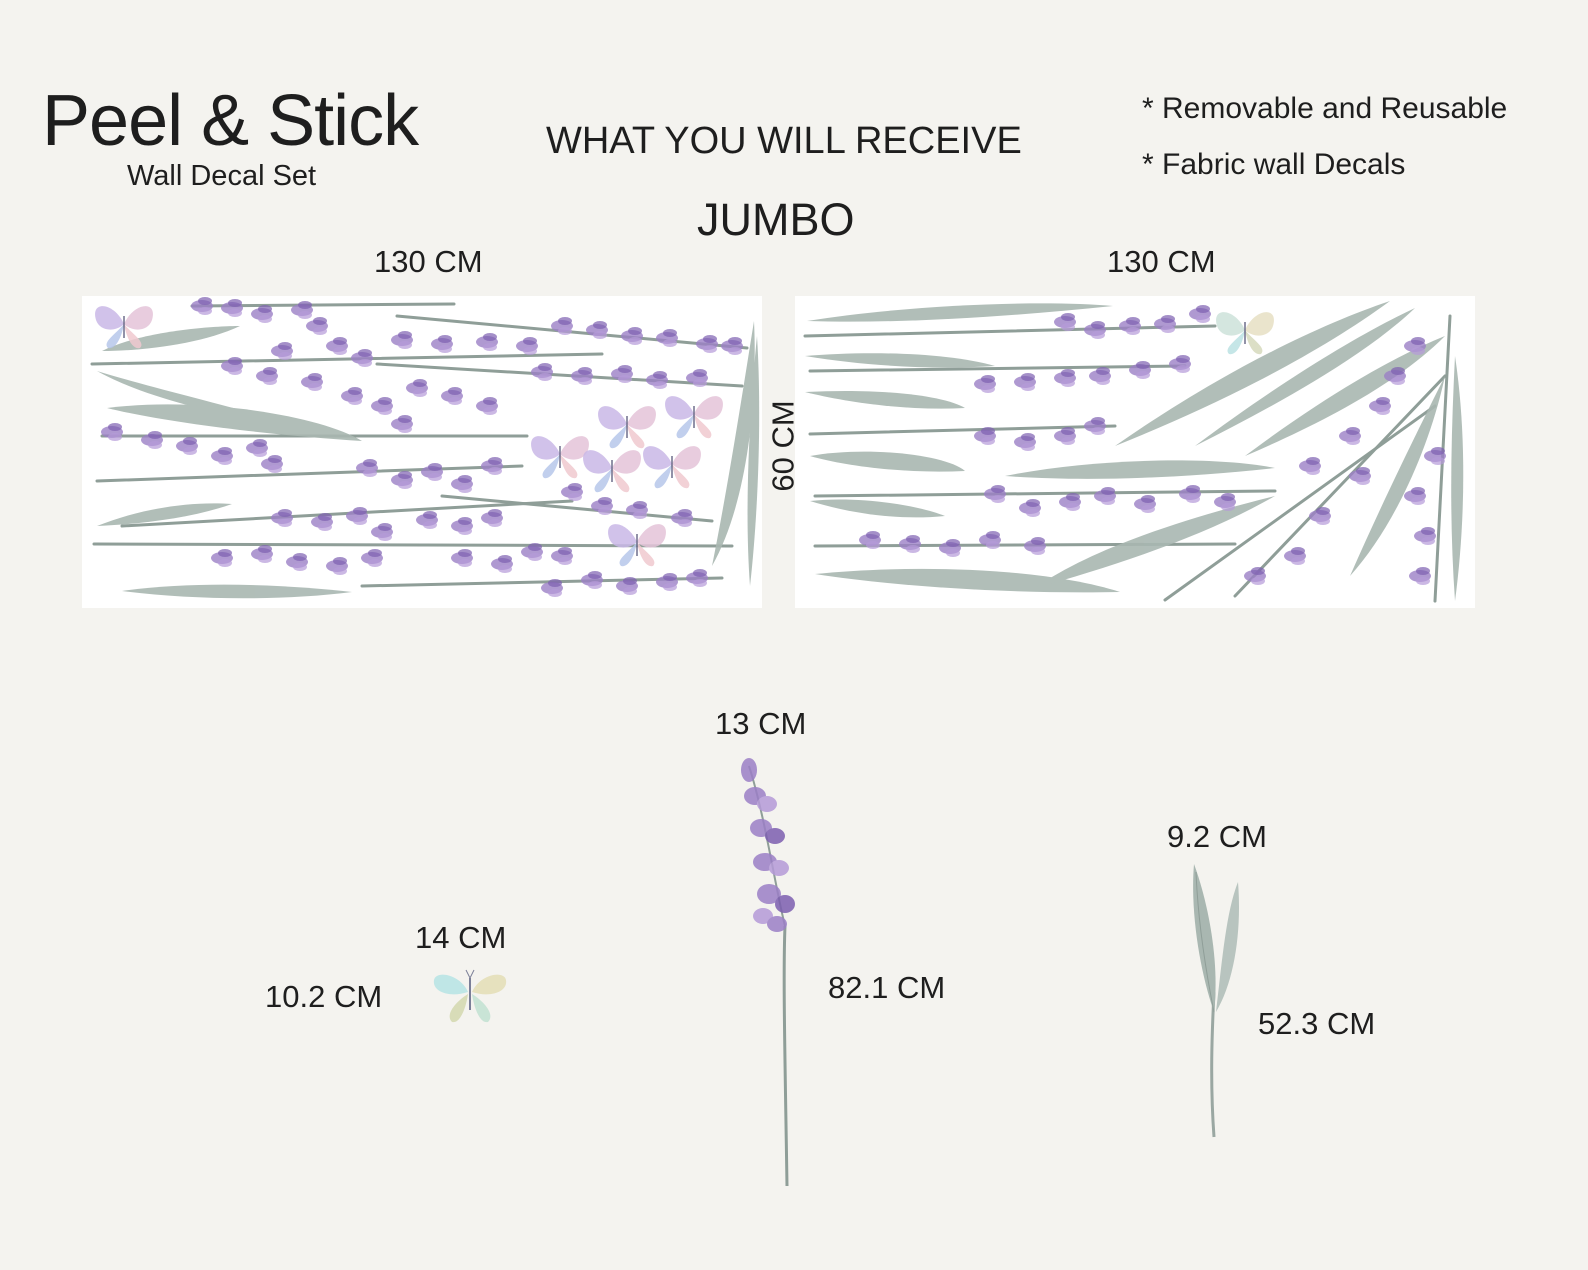 This screenshot has width=1588, height=1270. I want to click on right-sheet-width: 130 CM, so click(1161, 261).